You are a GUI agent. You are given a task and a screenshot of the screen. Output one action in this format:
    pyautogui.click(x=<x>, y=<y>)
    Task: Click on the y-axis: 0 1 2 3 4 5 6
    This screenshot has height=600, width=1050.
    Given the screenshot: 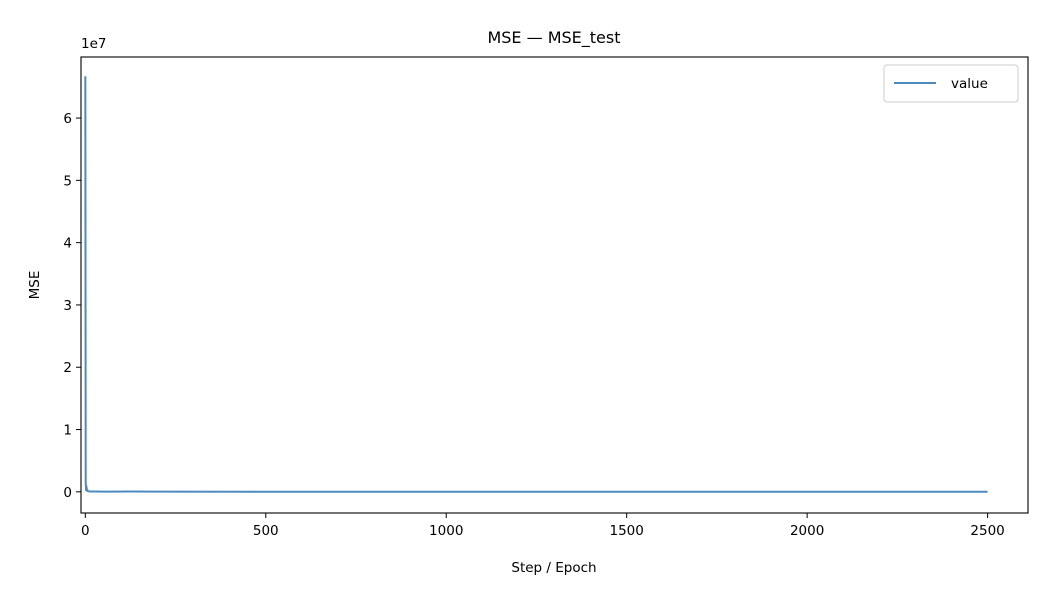 What is the action you would take?
    pyautogui.click(x=72, y=306)
    